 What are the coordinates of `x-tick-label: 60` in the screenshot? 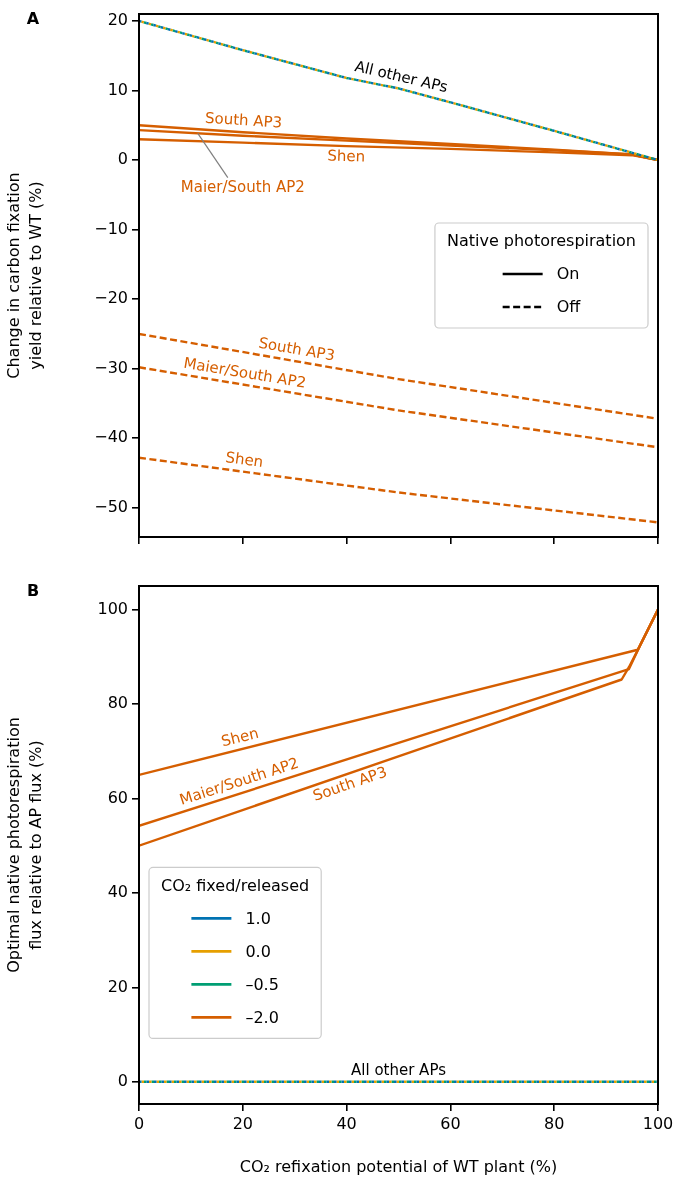 It's located at (450, 1123).